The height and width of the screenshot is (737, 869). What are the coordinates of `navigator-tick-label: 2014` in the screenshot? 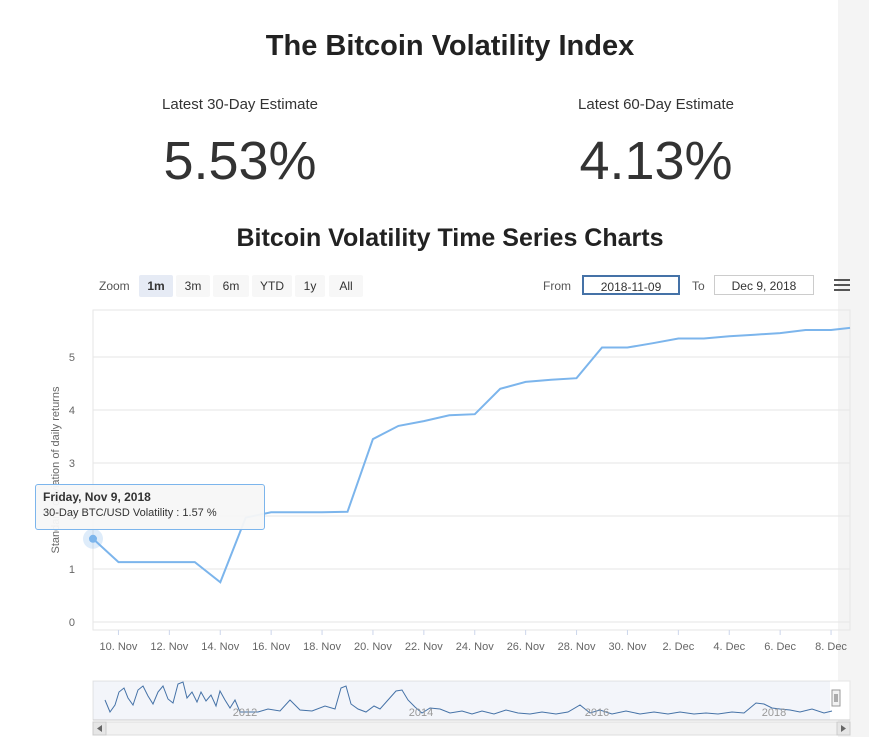 It's located at (421, 713).